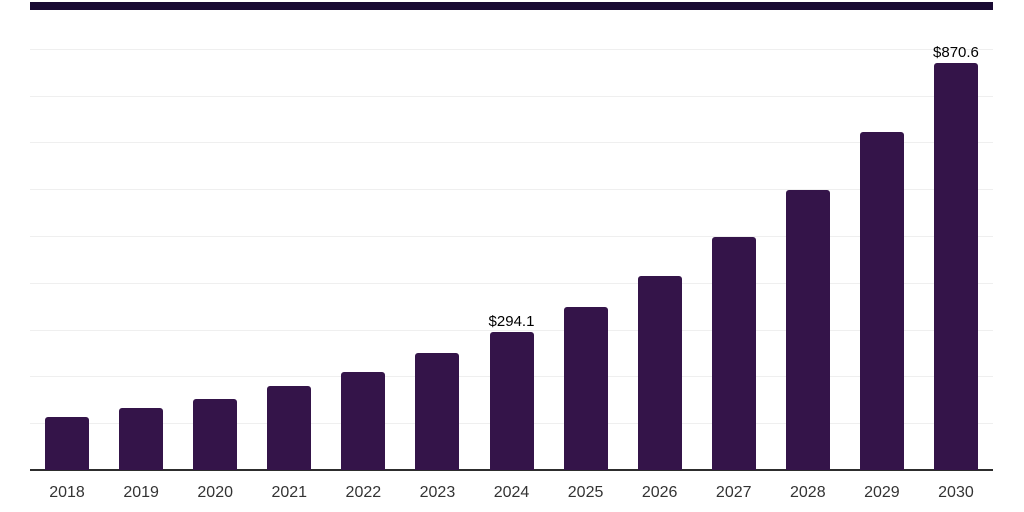 This screenshot has height=512, width=1024. I want to click on x-tick-label-2018: 2018, so click(67, 492).